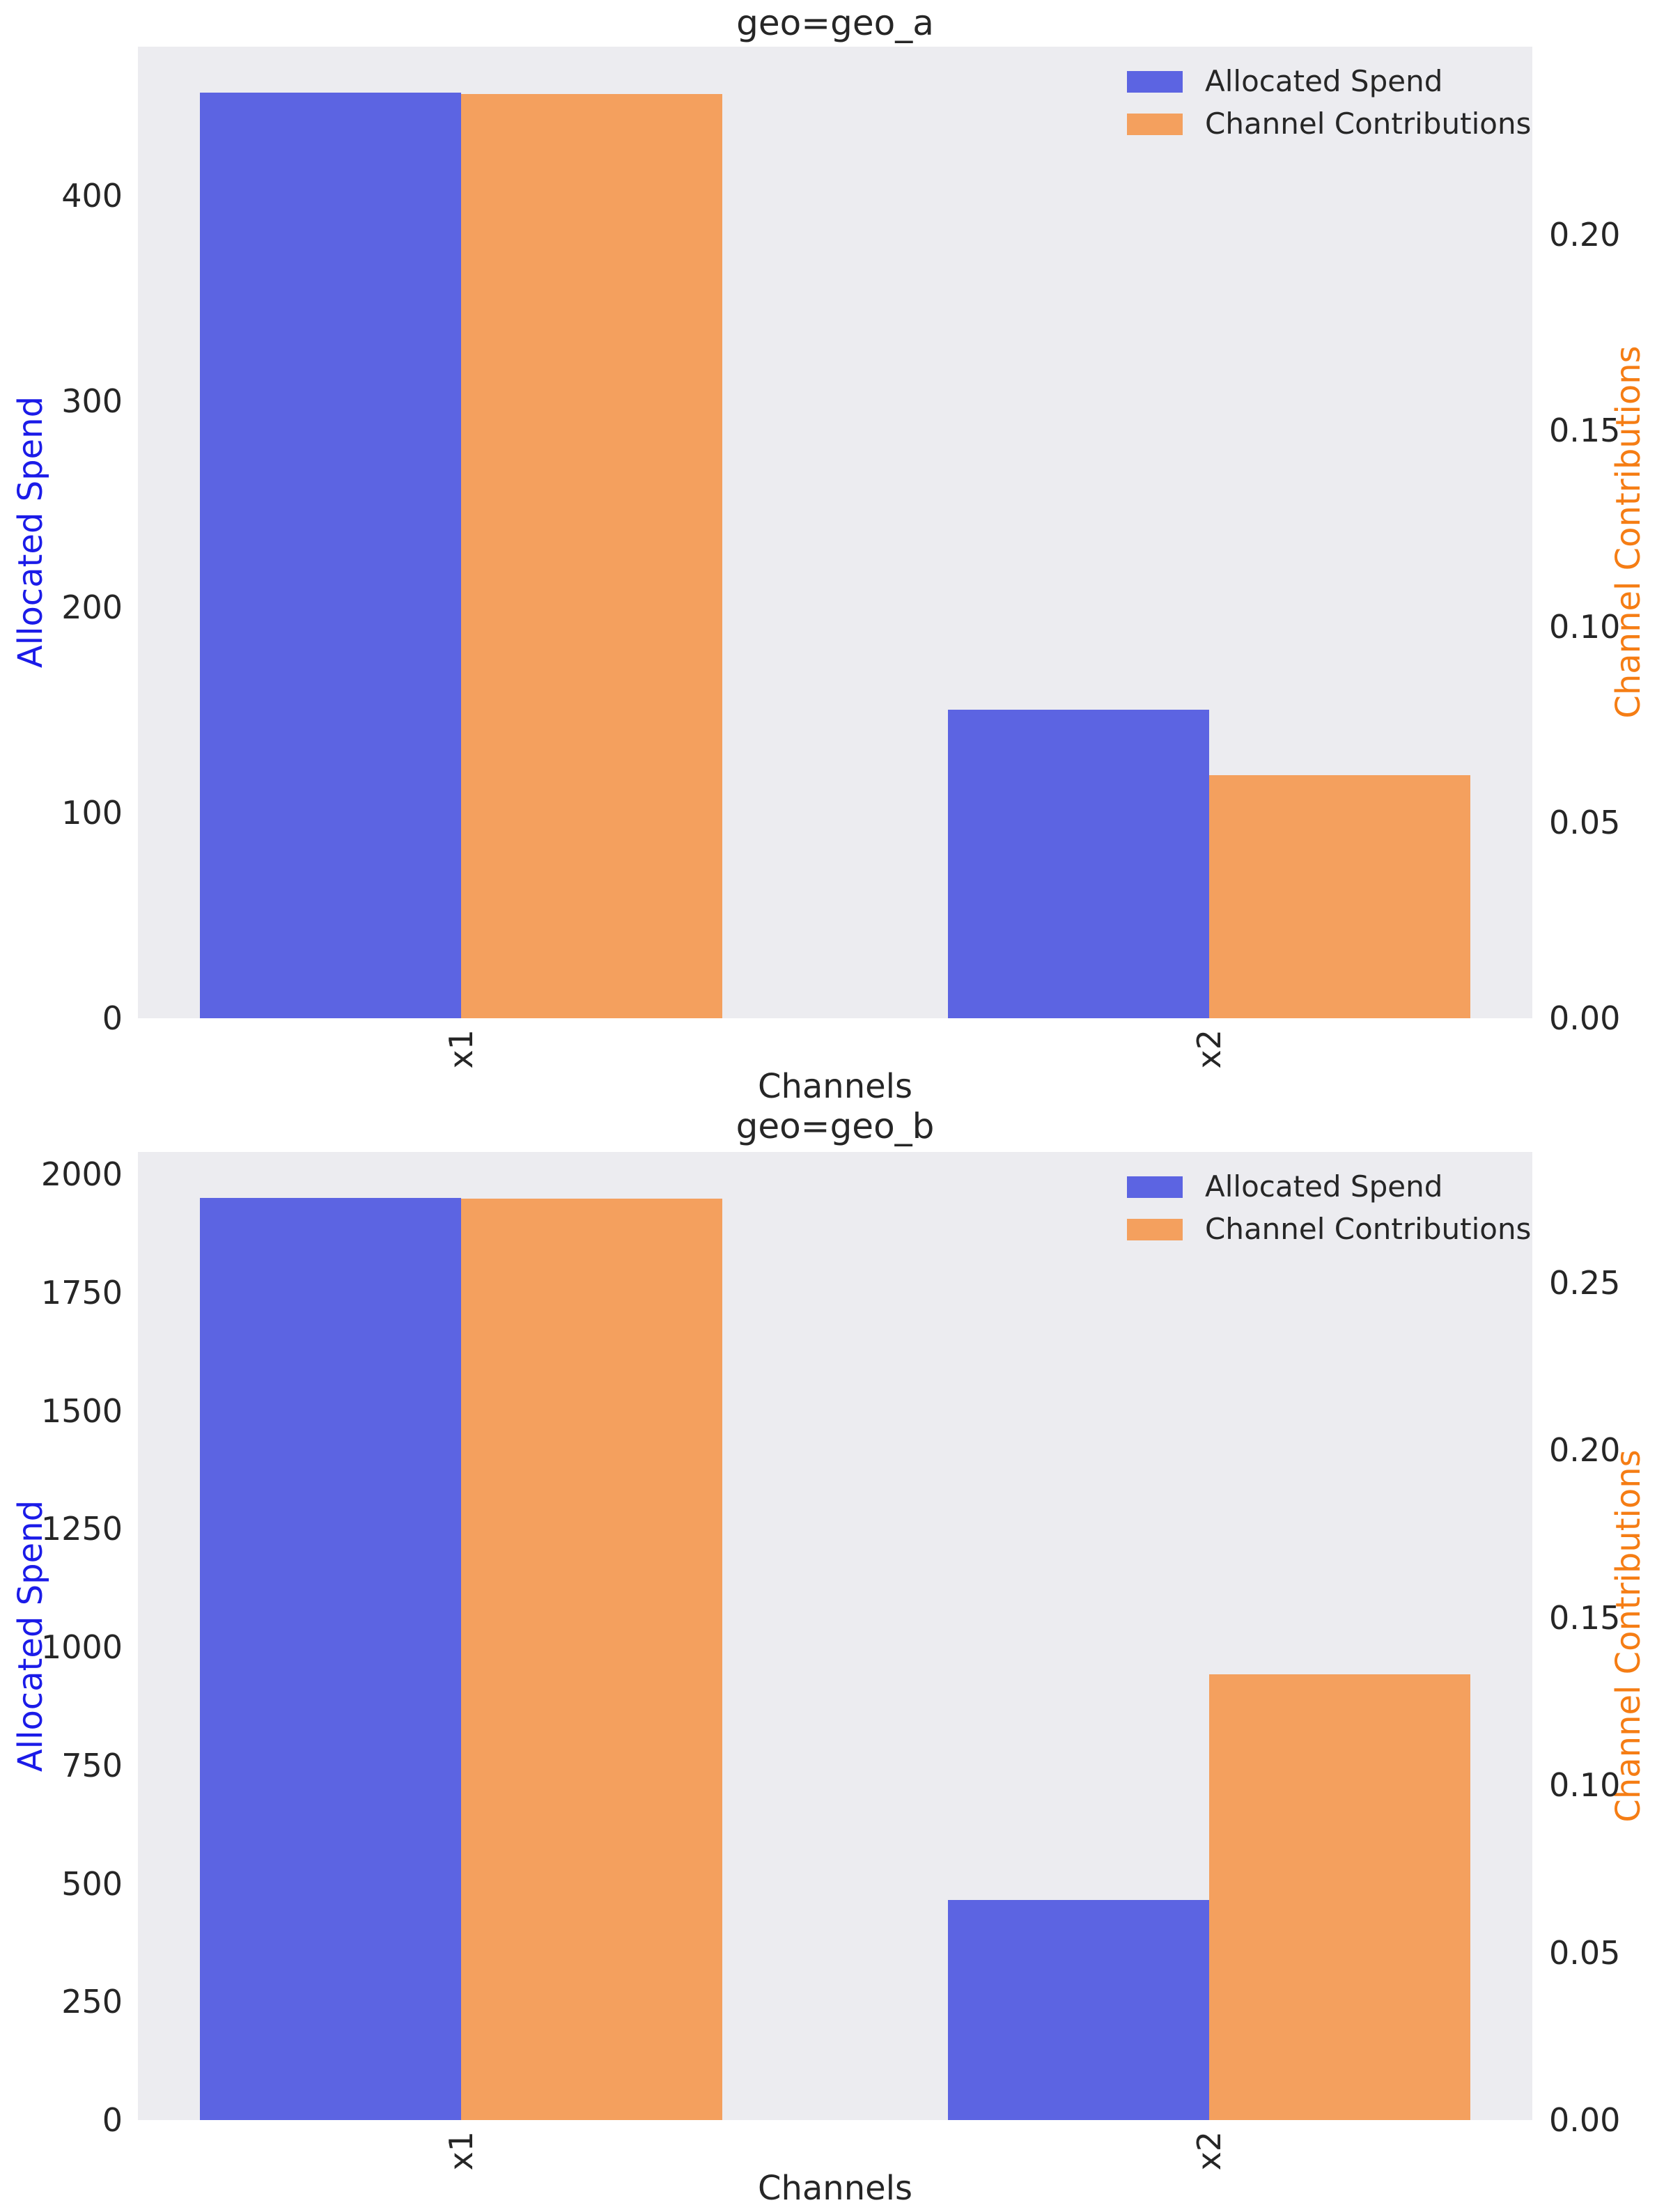  I want to click on left-y-tick-label: 200, so click(92, 607).